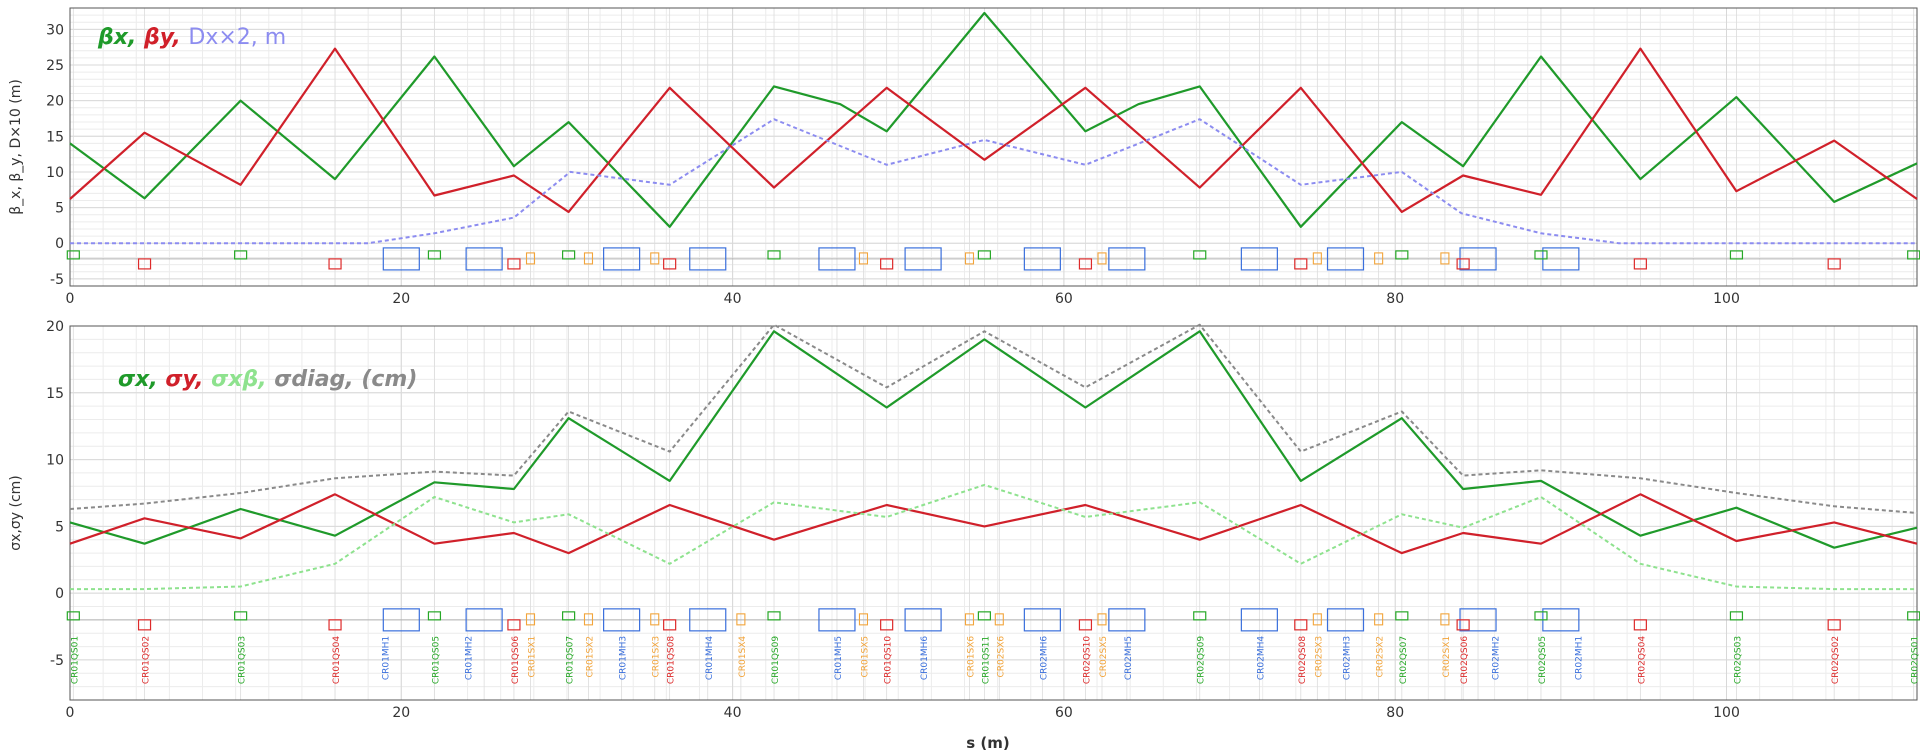  What do you see at coordinates (59, 527) in the screenshot?
I see `y-tick-label: 5` at bounding box center [59, 527].